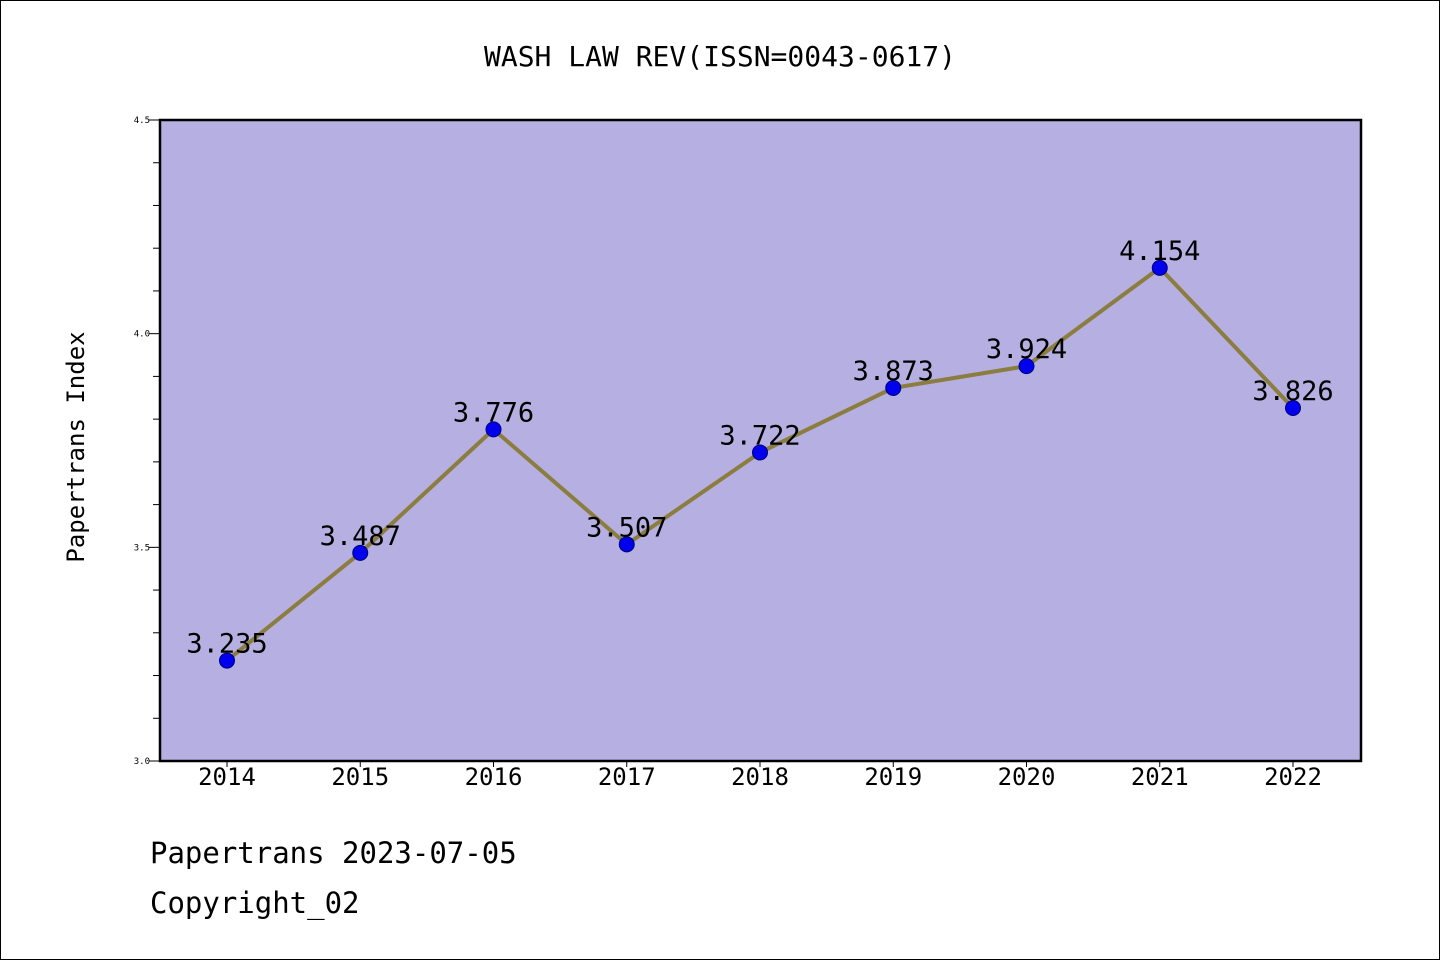  I want to click on x-axis: 2014 2015 2016 2017 2018 2019 2020 2021 2022, so click(760, 776).